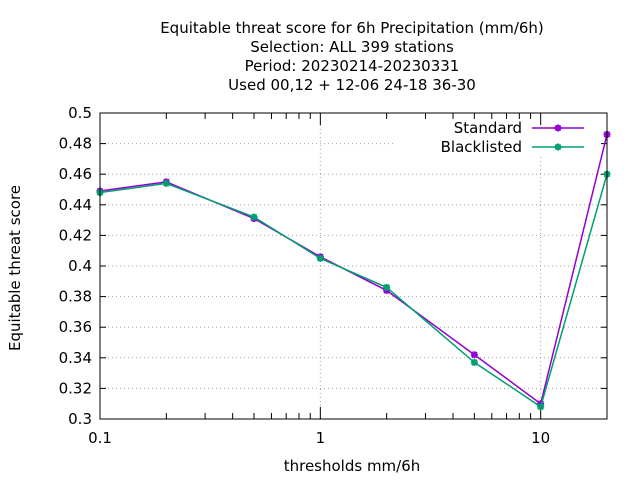 The height and width of the screenshot is (480, 640). What do you see at coordinates (488, 128) in the screenshot?
I see `legend-label: Standard` at bounding box center [488, 128].